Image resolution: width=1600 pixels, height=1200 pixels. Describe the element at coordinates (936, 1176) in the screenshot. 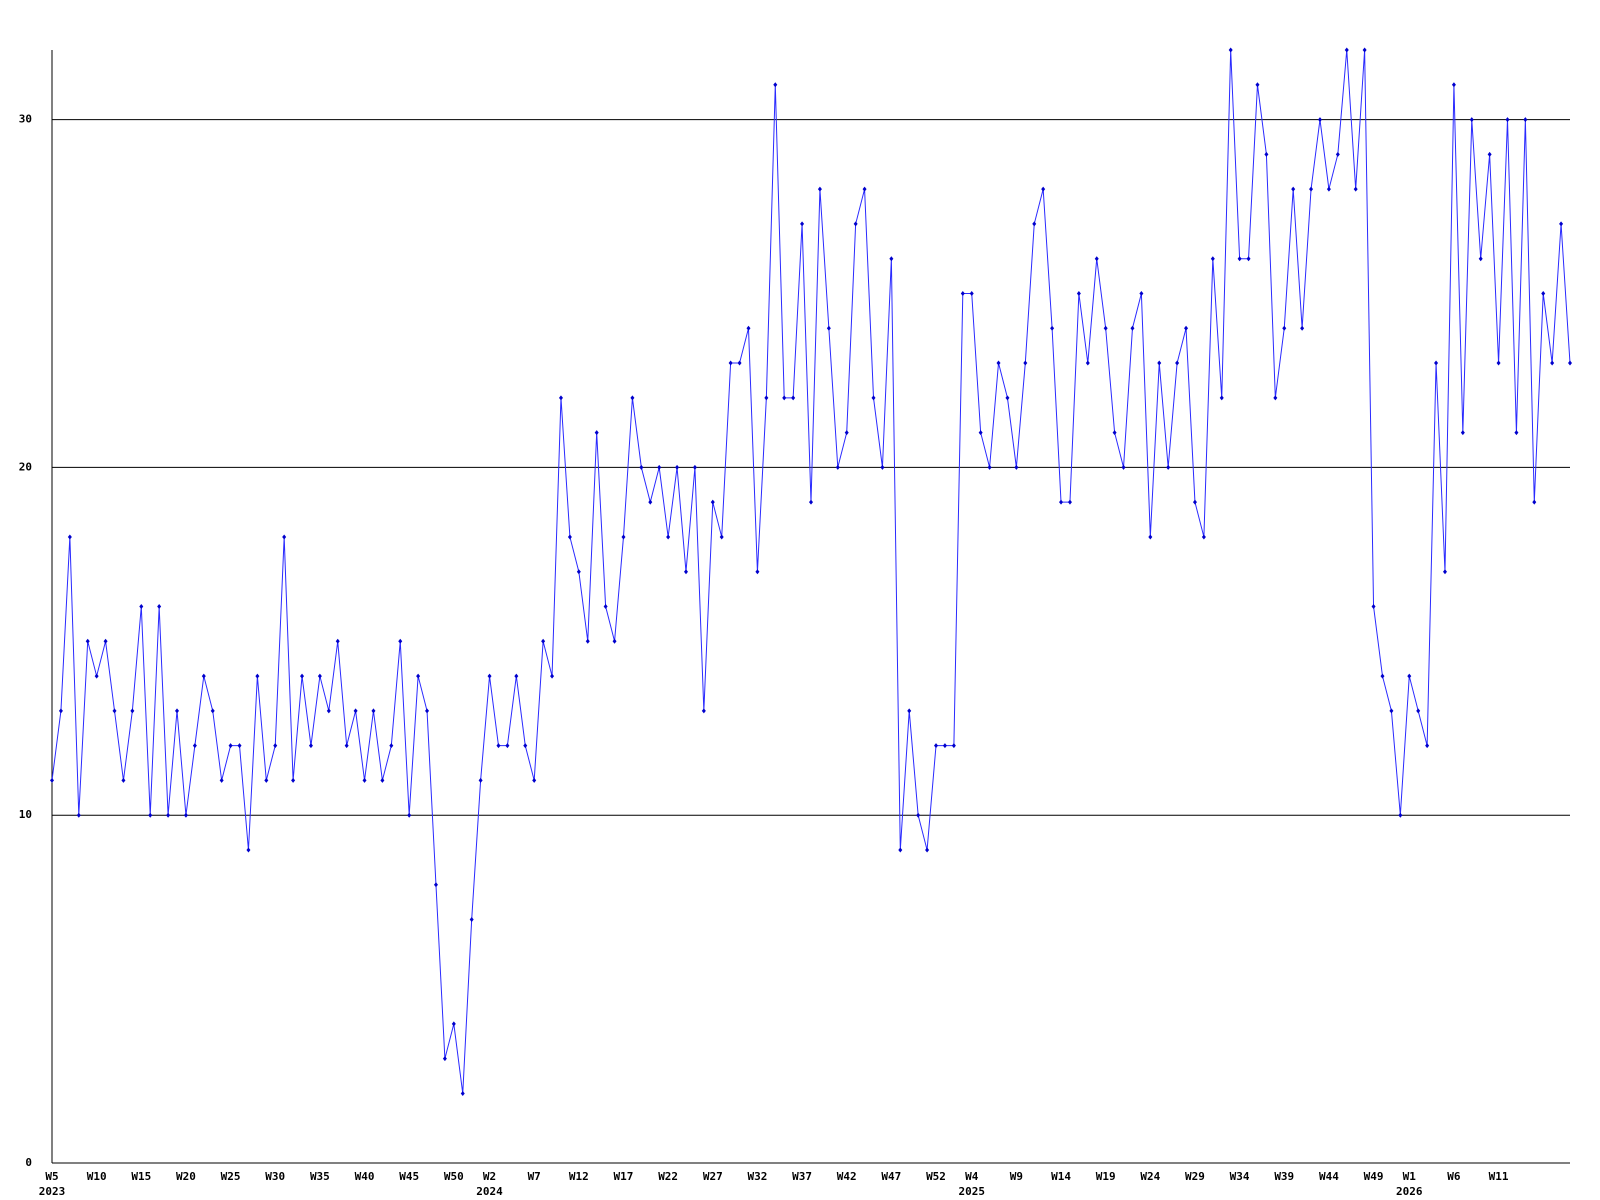

I see `x-tick-label: W52` at that location.